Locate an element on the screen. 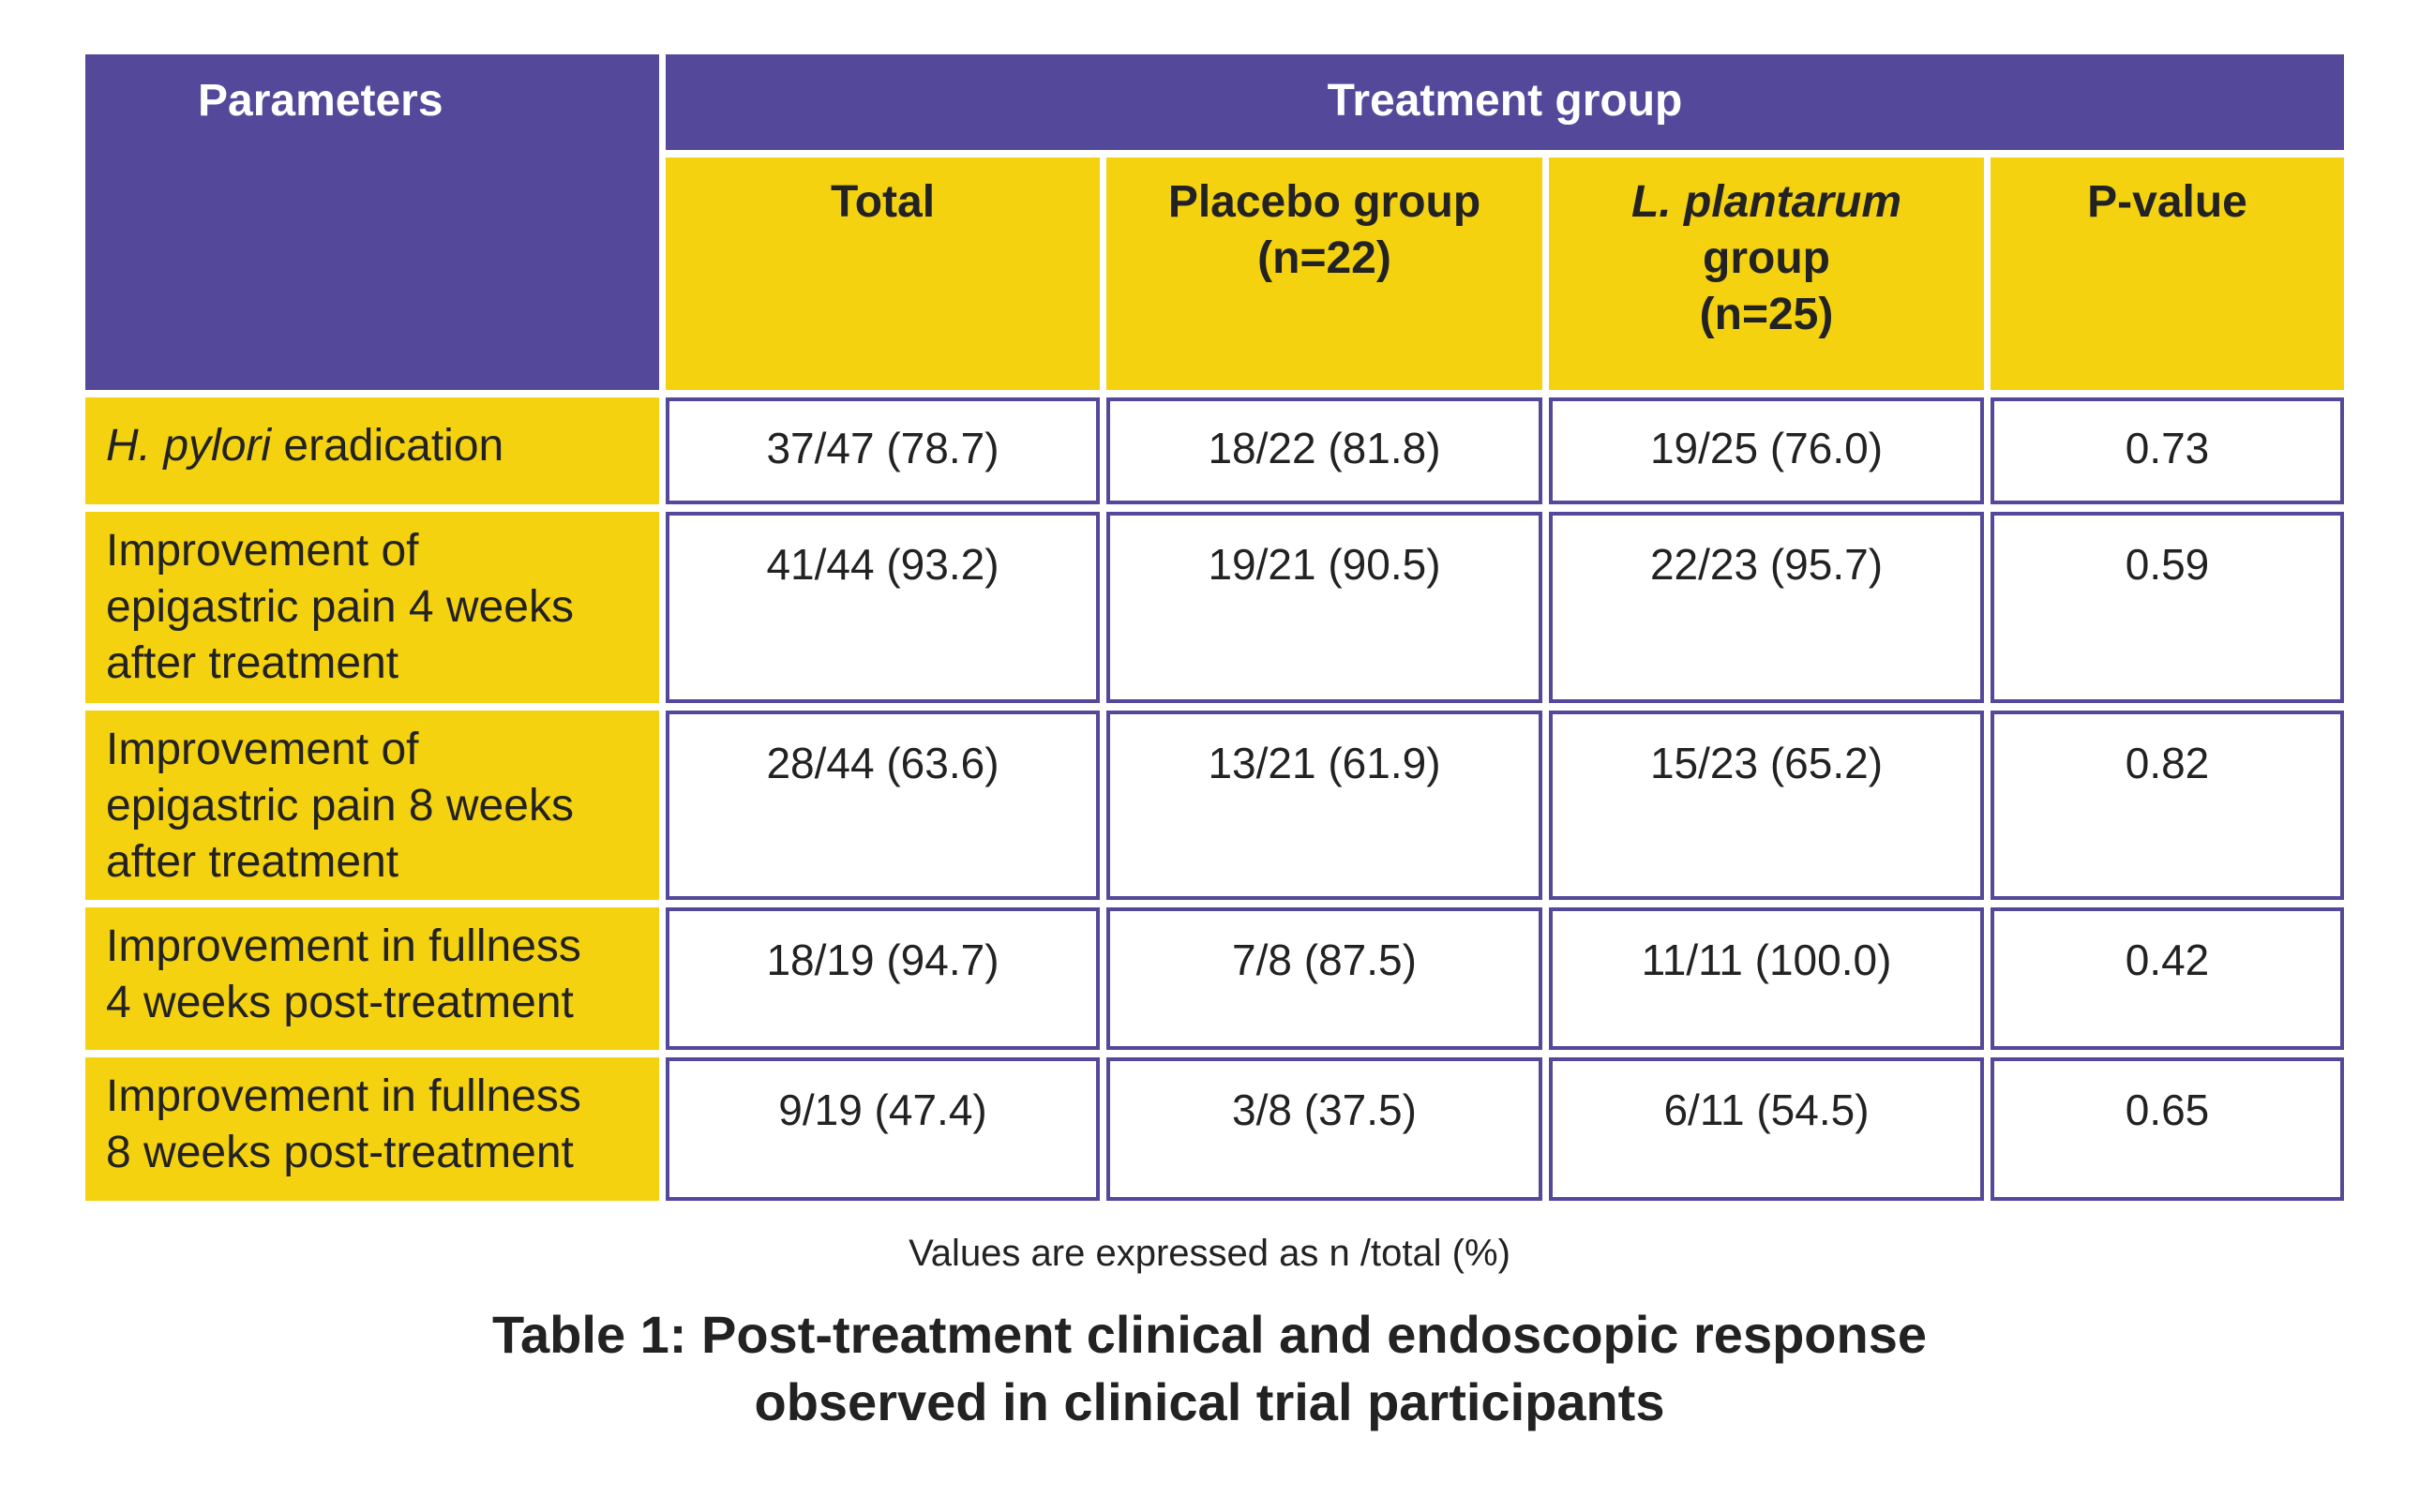 The width and height of the screenshot is (2419, 1512). label-line: 4 weeks post-treatment is located at coordinates (340, 1002).